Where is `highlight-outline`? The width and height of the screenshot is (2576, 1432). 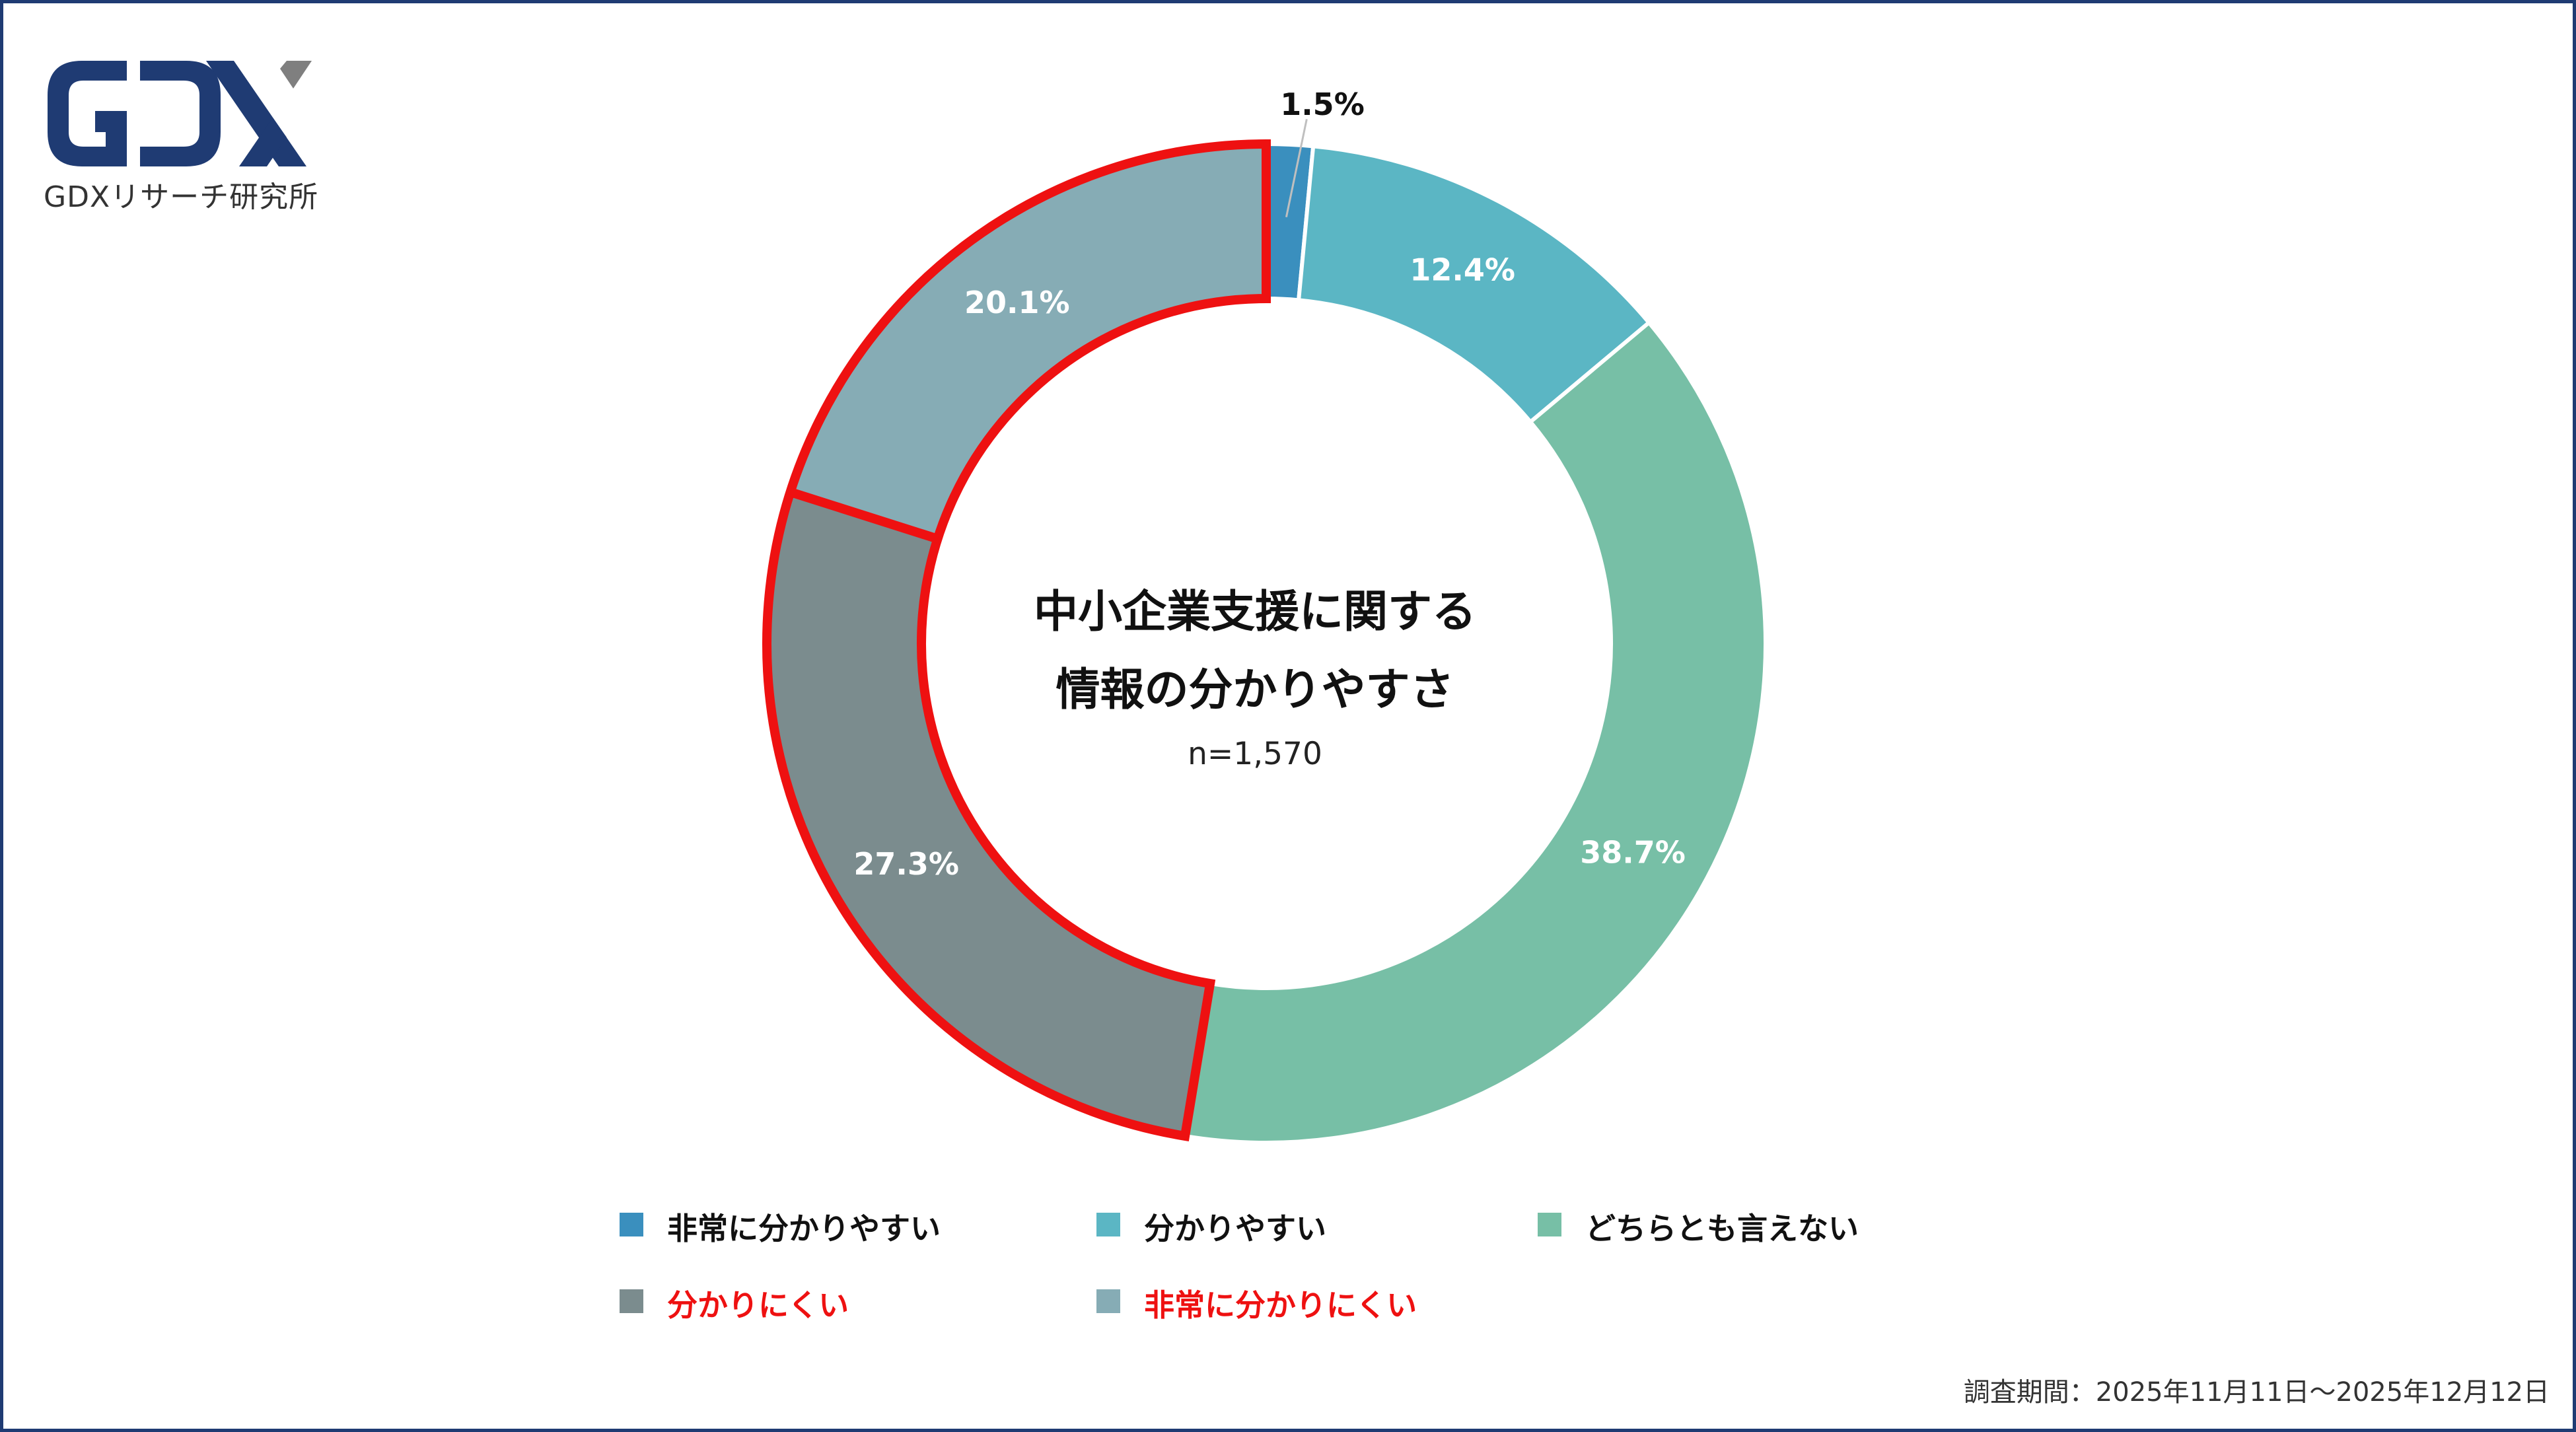
highlight-outline is located at coordinates (1016, 640).